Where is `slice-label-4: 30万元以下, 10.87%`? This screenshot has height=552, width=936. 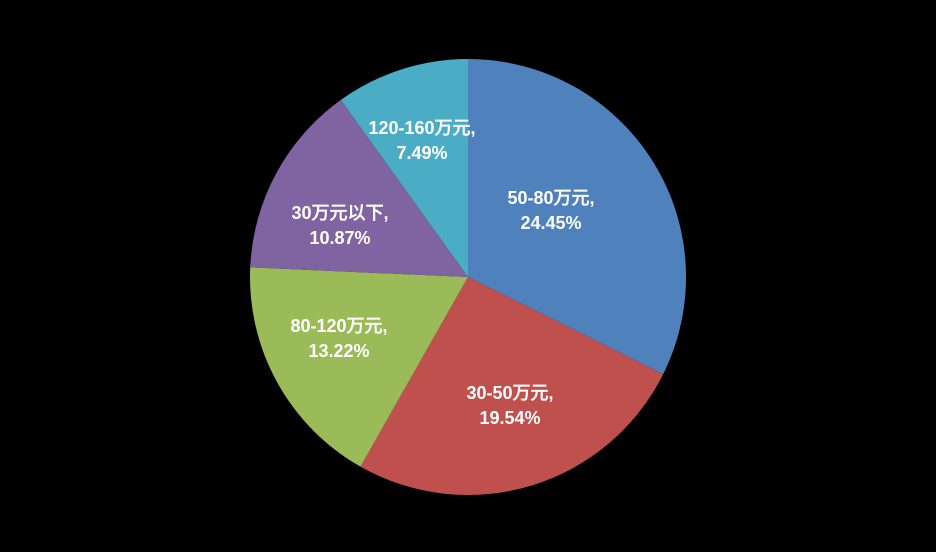 slice-label-4: 30万元以下, 10.87% is located at coordinates (339, 225).